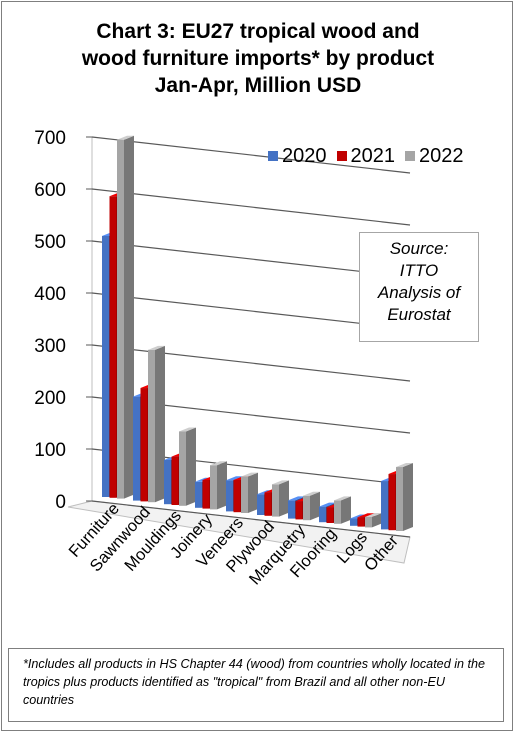 The image size is (516, 734). I want to click on source-line-4: Eurostat, so click(419, 314).